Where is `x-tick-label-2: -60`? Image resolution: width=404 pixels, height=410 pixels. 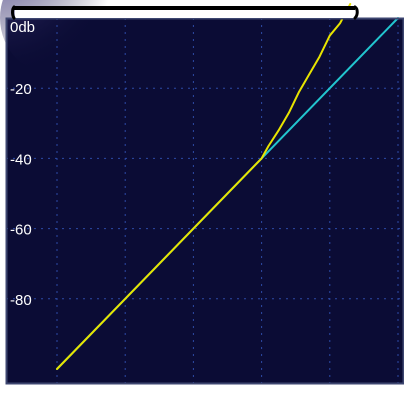 x-tick-label-2: -60 is located at coordinates (194, 398).